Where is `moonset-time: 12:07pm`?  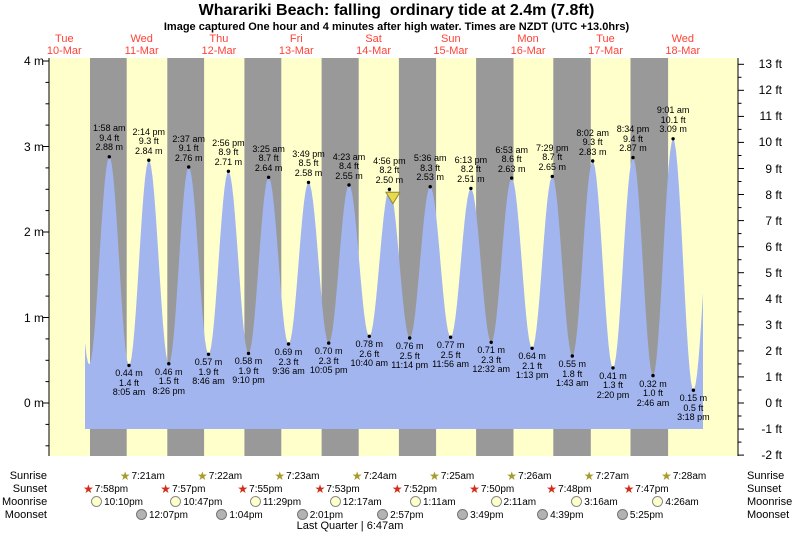
moonset-time: 12:07pm is located at coordinates (168, 515).